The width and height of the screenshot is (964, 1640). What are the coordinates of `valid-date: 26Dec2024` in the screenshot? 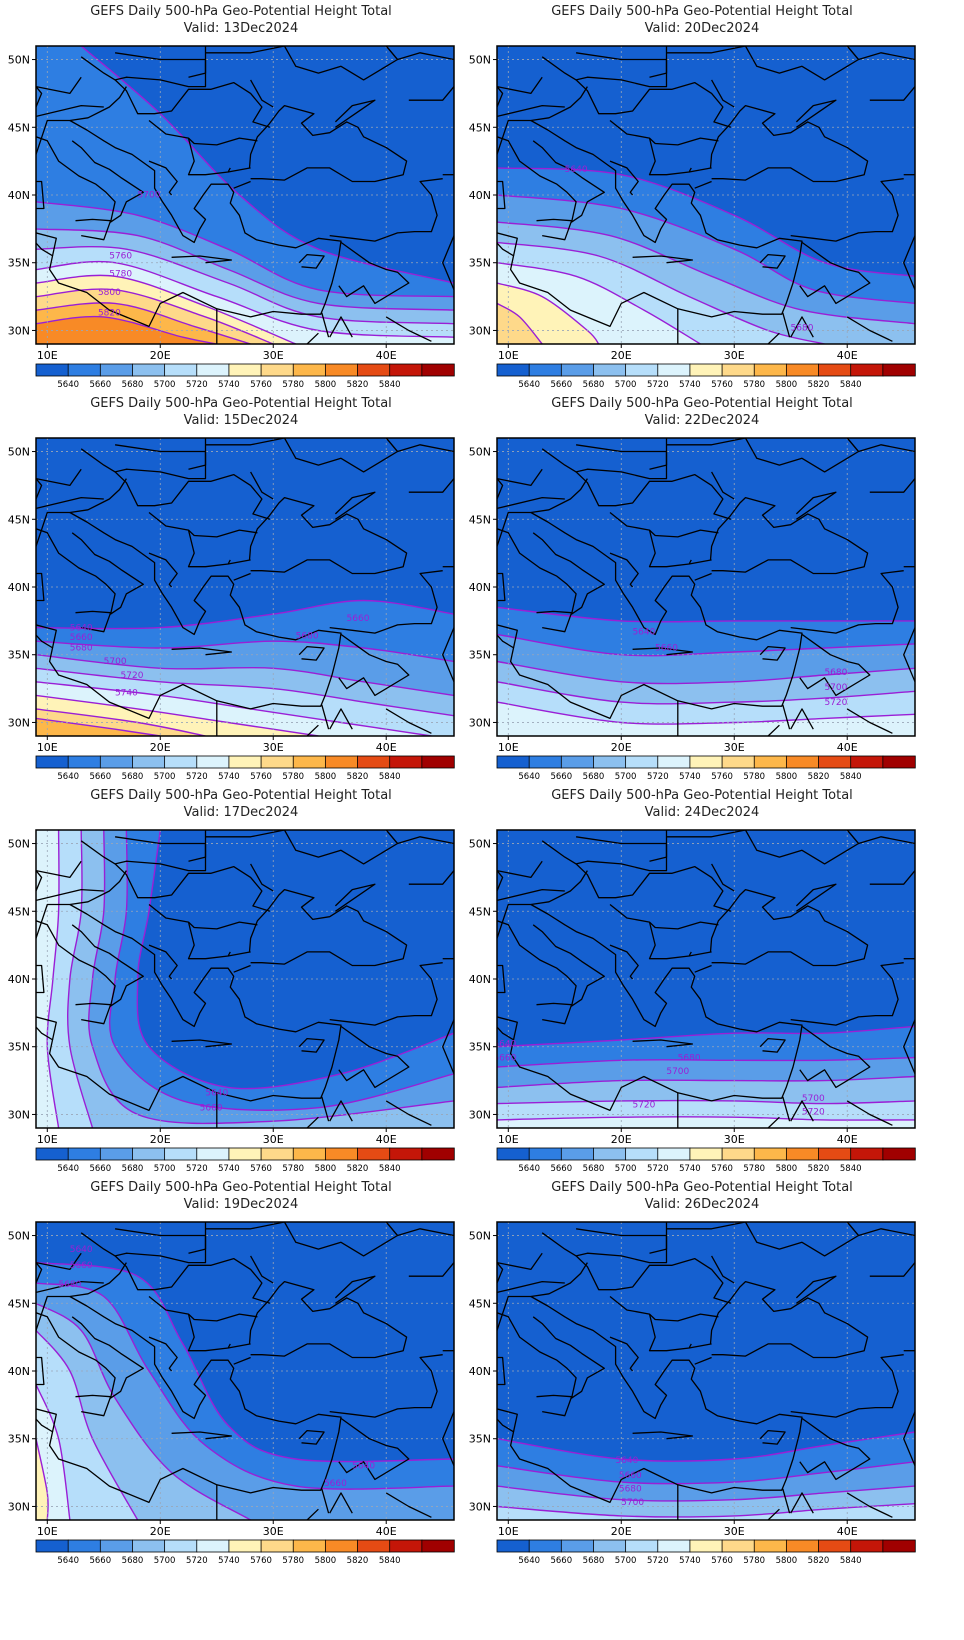 It's located at (722, 1204).